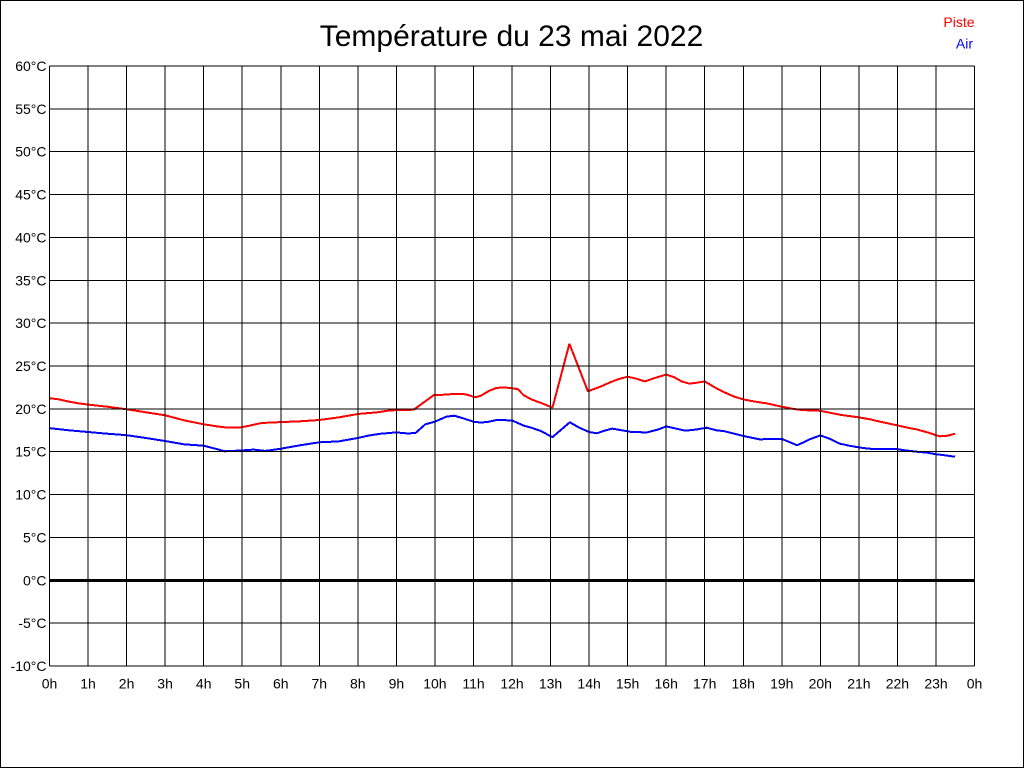  Describe the element at coordinates (550, 684) in the screenshot. I see `svg-text: 13h` at that location.